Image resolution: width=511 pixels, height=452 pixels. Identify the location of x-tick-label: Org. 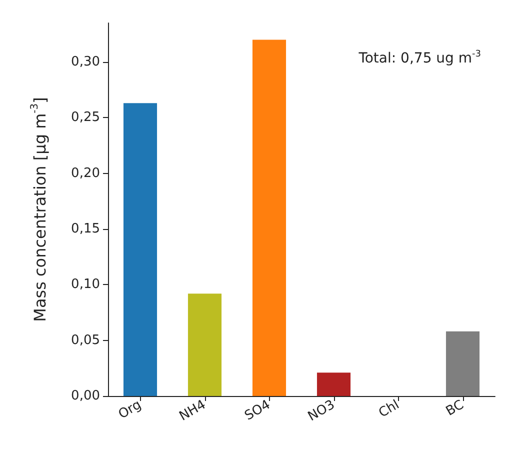
(130, 410).